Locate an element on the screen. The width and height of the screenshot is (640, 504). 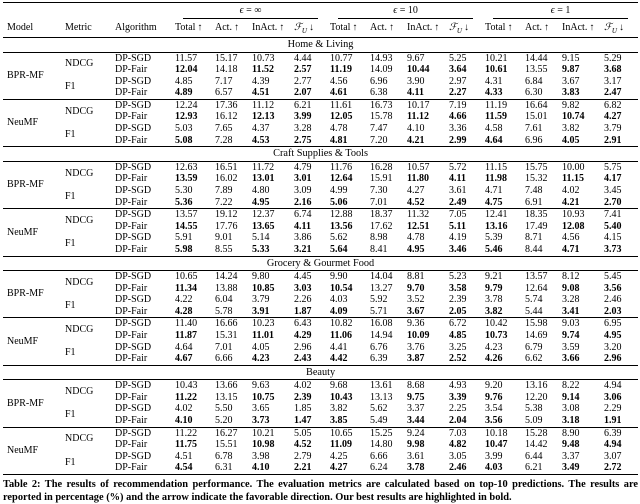
section-title-row: Beauty is located at coordinates (321, 373).